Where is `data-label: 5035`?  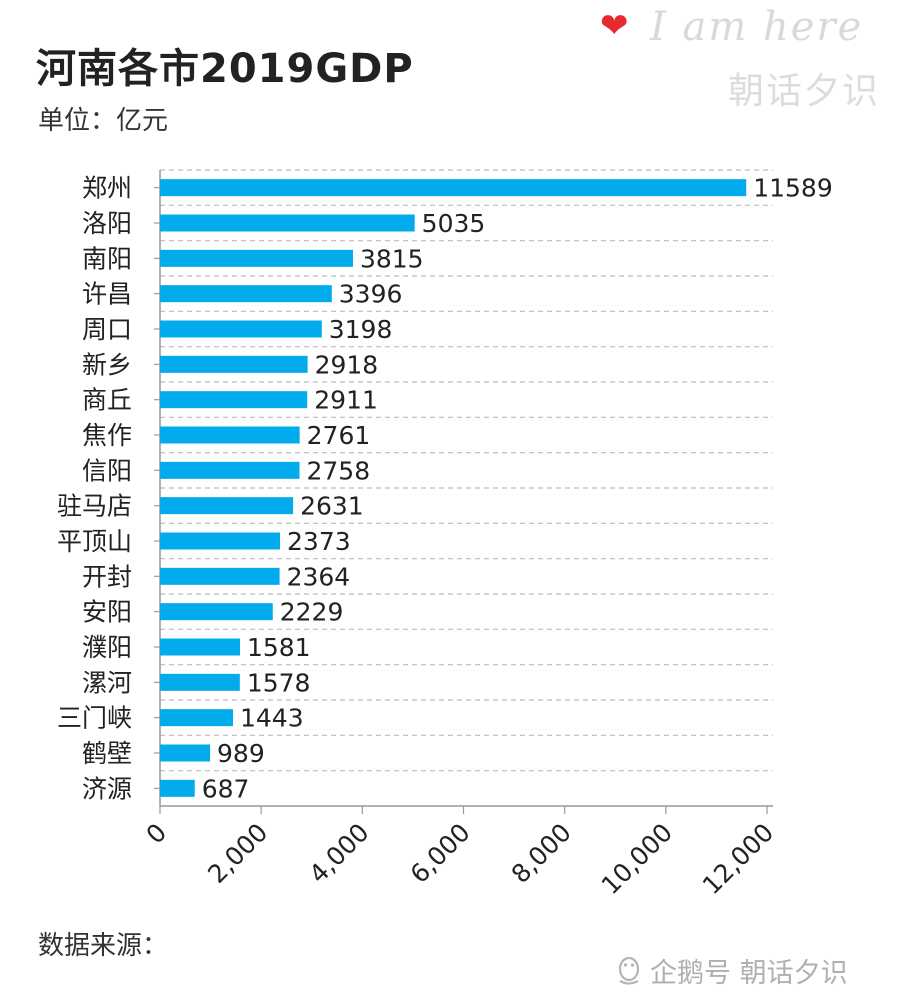 data-label: 5035 is located at coordinates (454, 223).